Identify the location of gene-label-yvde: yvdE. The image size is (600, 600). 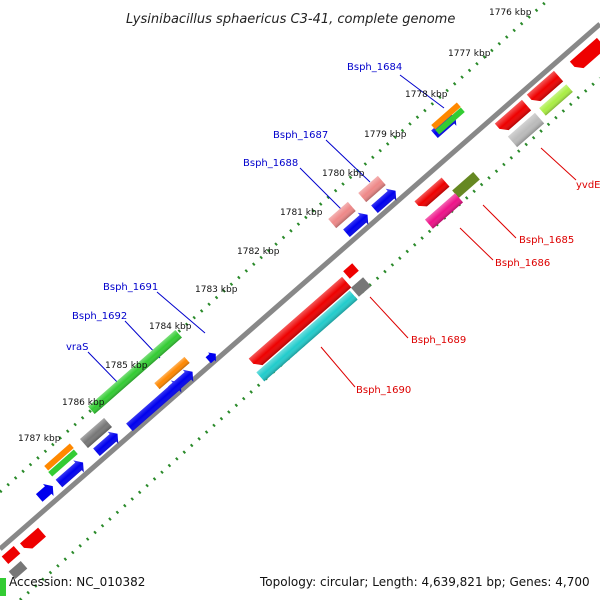
(588, 185).